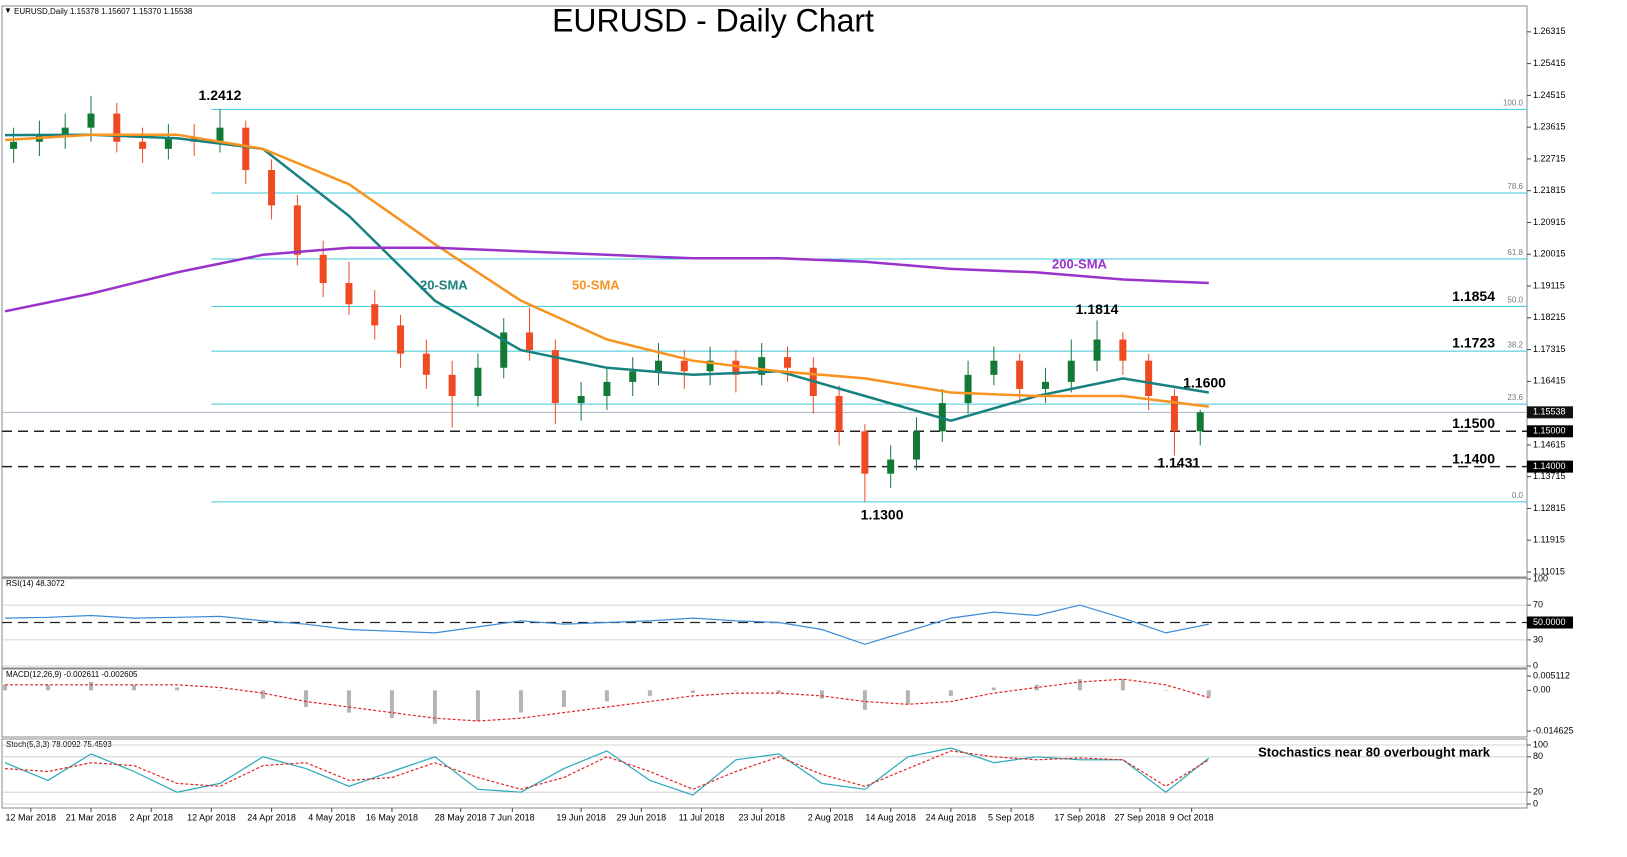 The image size is (1627, 857). Describe the element at coordinates (1140, 817) in the screenshot. I see `x-tick-label: 27 Sep 2018` at that location.